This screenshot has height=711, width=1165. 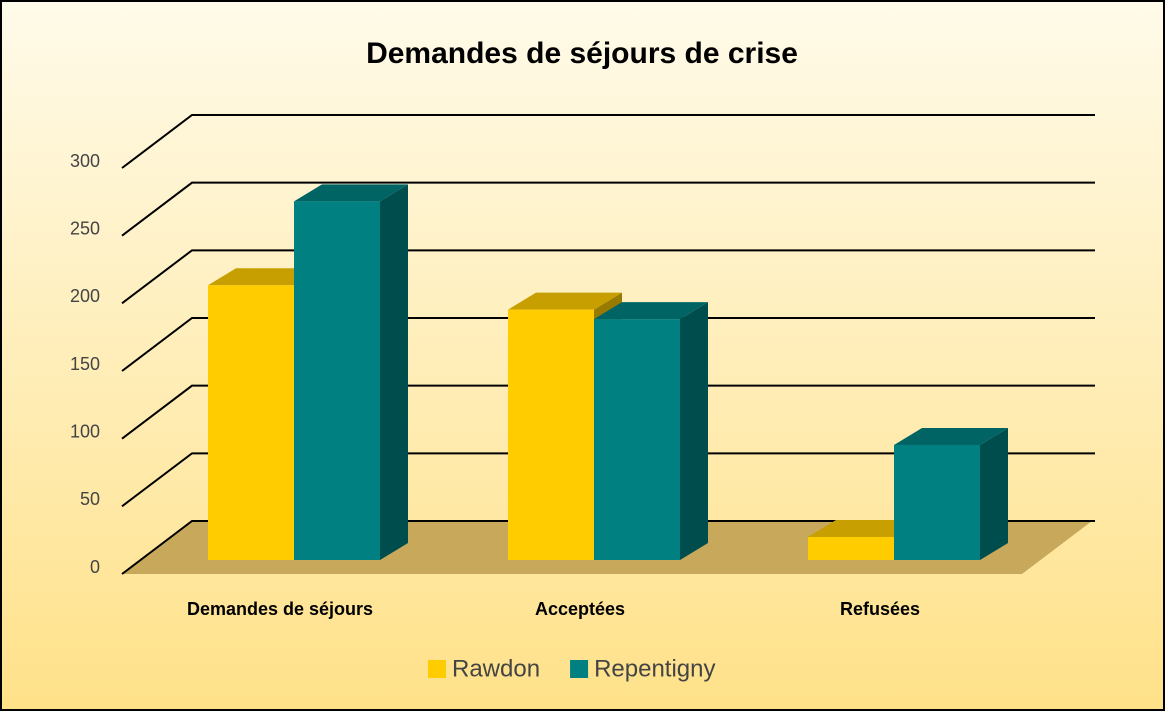 I want to click on legend-label: Repentigny, so click(x=654, y=668).